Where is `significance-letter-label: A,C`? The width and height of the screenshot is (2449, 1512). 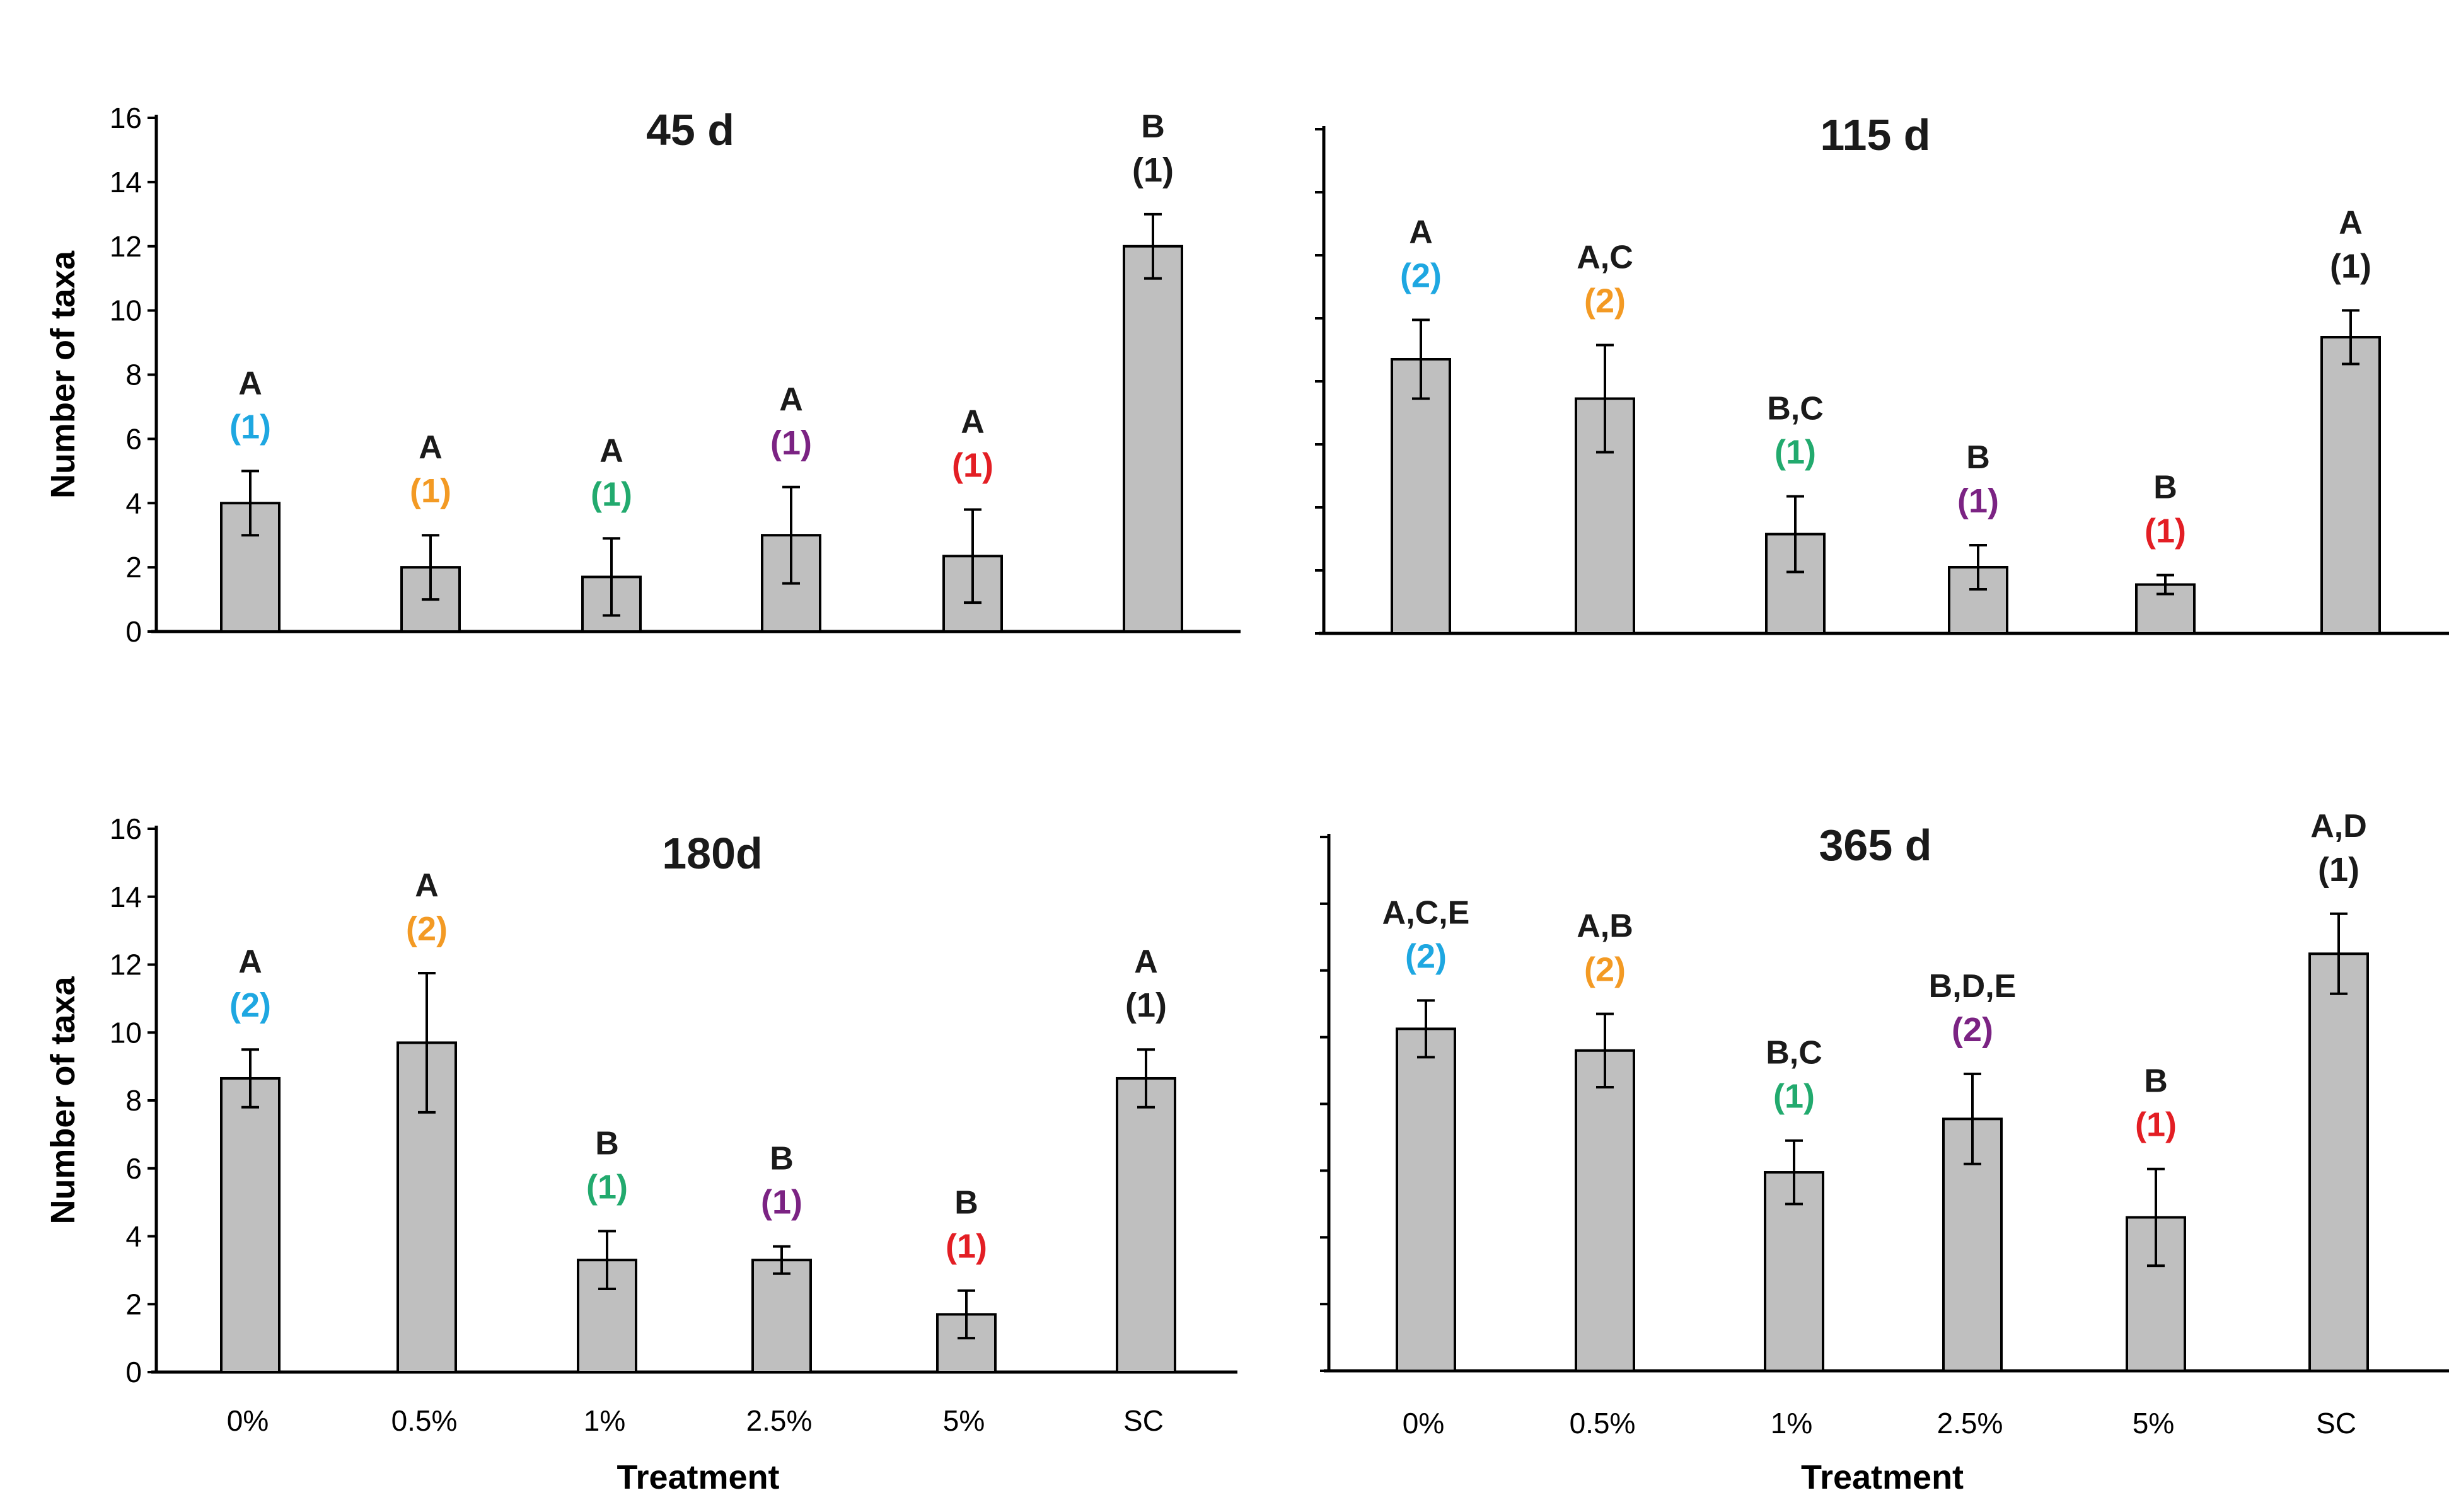 significance-letter-label: A,C is located at coordinates (1605, 257).